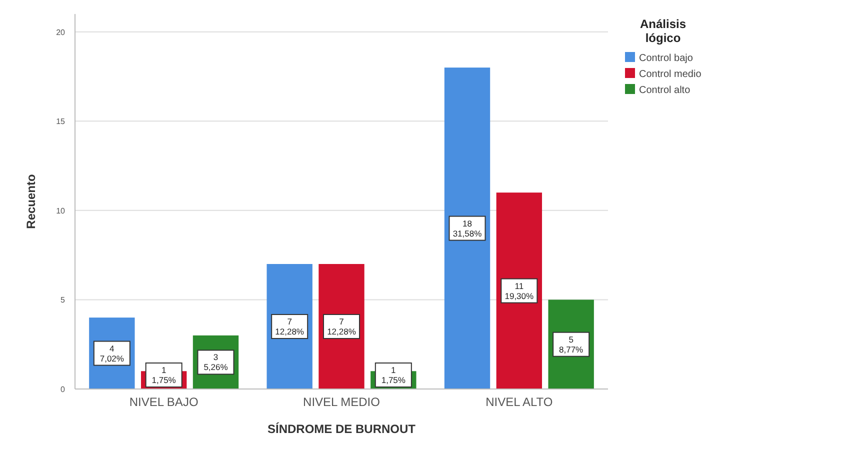 This screenshot has height=459, width=841. I want to click on legend-label: Control medio, so click(670, 74).